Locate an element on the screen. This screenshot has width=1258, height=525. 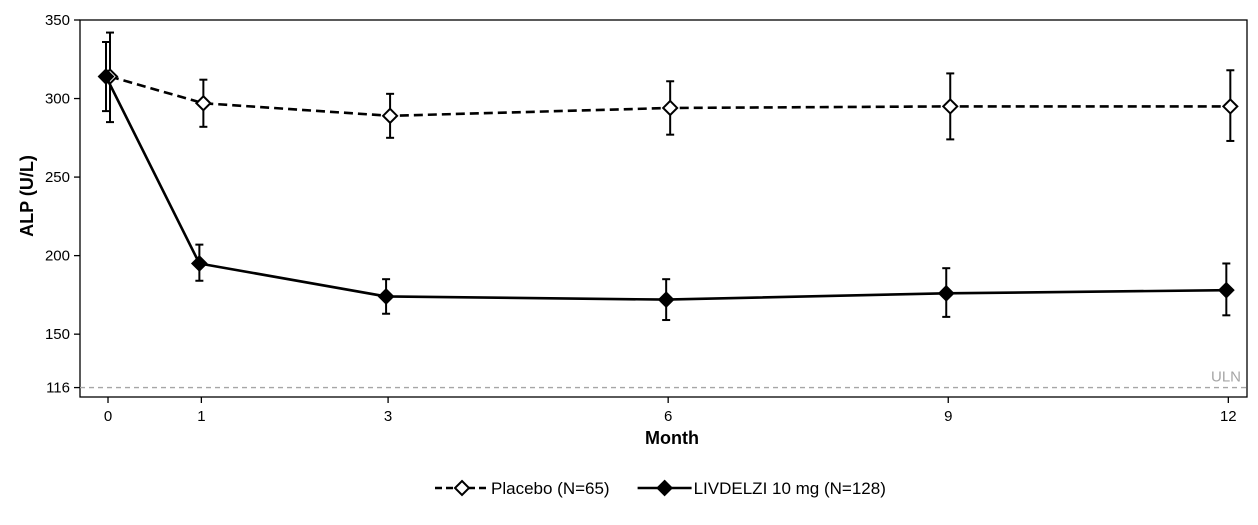
y-tick-label-116: 116 is located at coordinates (58, 388).